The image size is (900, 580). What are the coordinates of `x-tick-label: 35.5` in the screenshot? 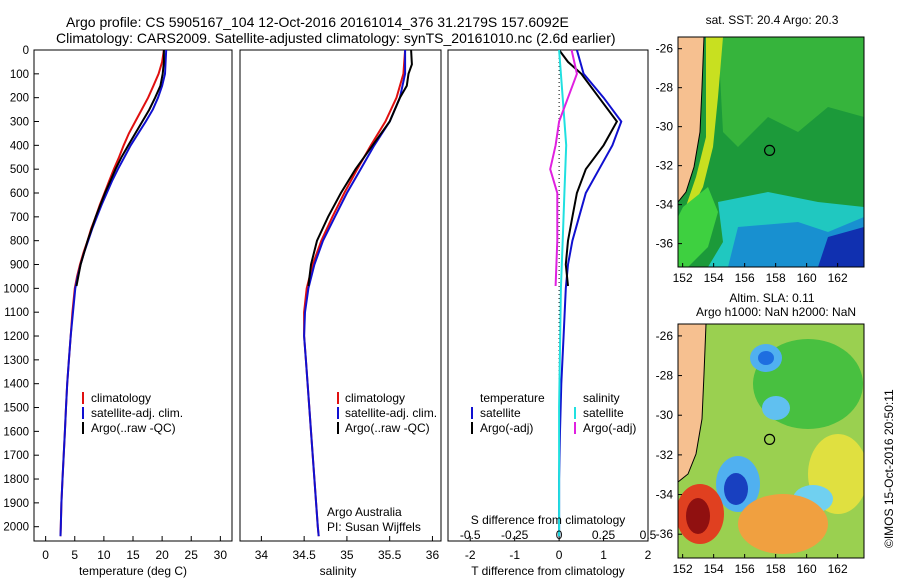 It's located at (390, 555).